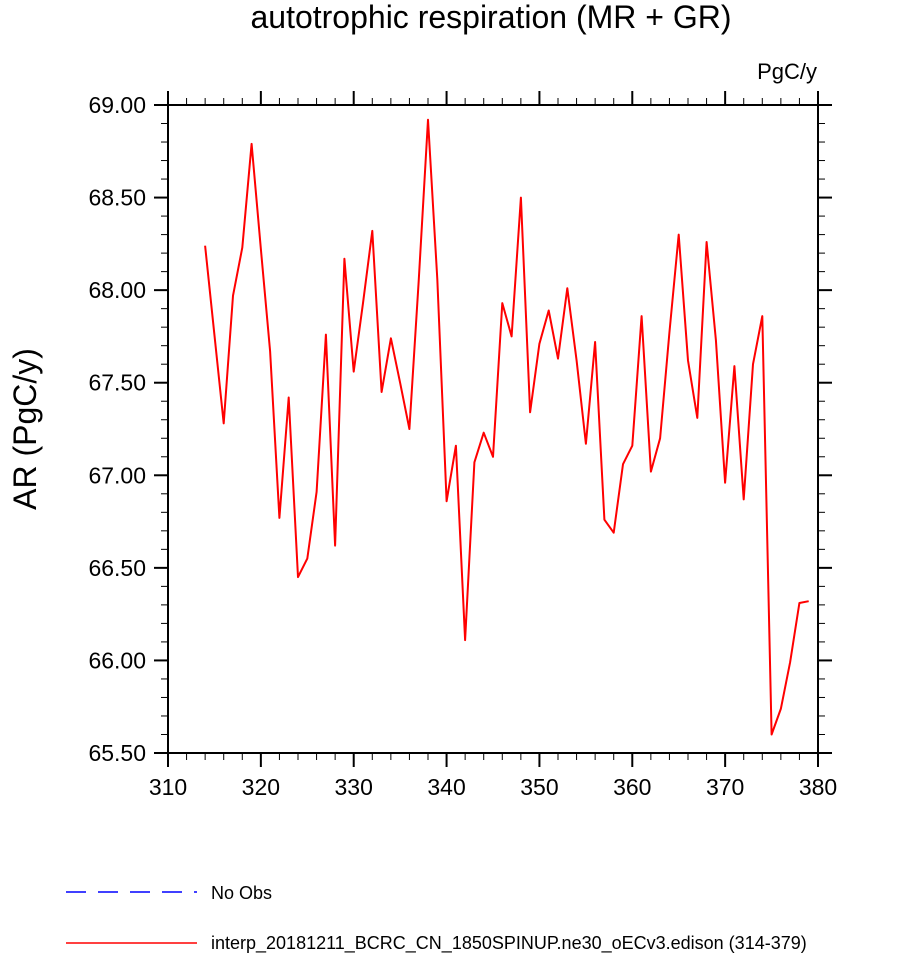  What do you see at coordinates (632, 787) in the screenshot?
I see `x-tick-label: 360` at bounding box center [632, 787].